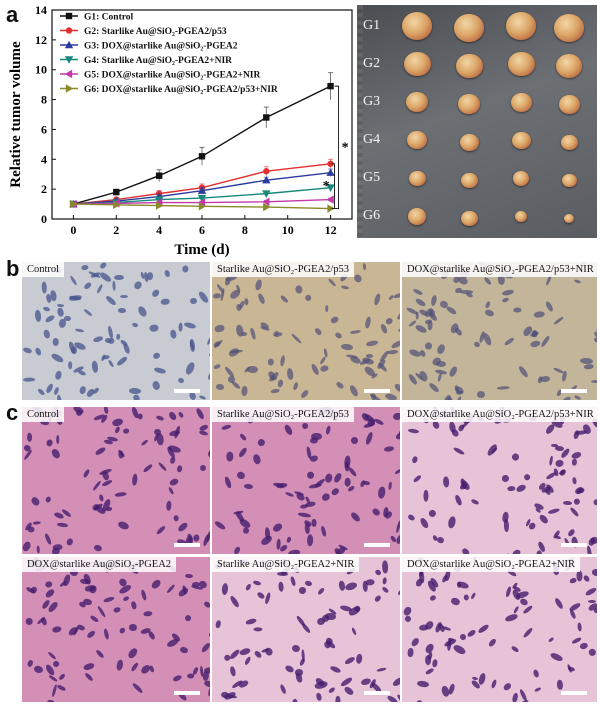 The width and height of the screenshot is (600, 705). Describe the element at coordinates (73, 230) in the screenshot. I see `x-tick-label: 0` at that location.